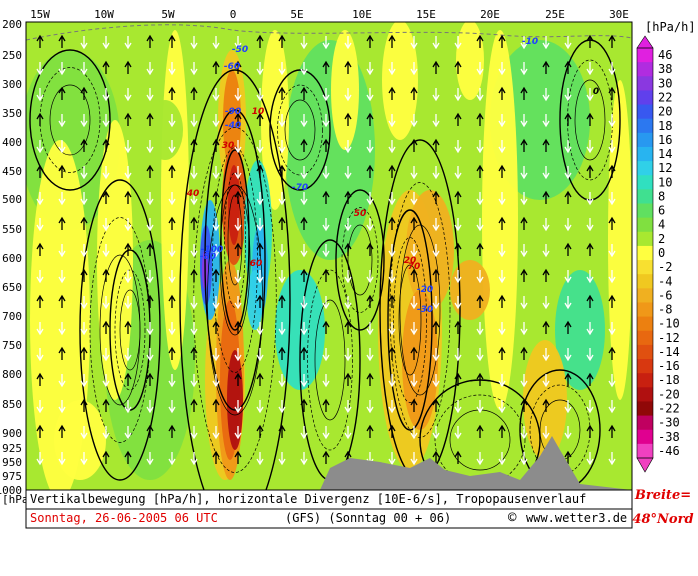 This screenshot has width=698, height=576. I want to click on contour-label: -70, so click(300, 188).